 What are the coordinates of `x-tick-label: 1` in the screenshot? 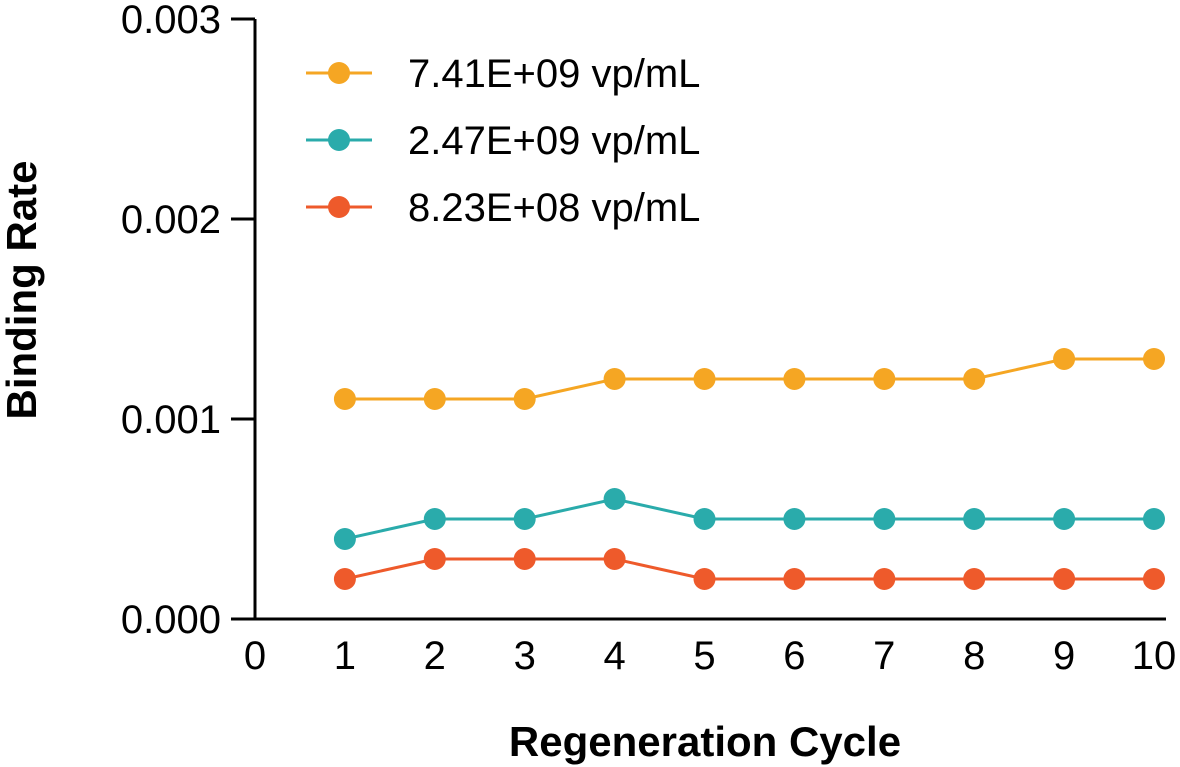 It's located at (345, 656).